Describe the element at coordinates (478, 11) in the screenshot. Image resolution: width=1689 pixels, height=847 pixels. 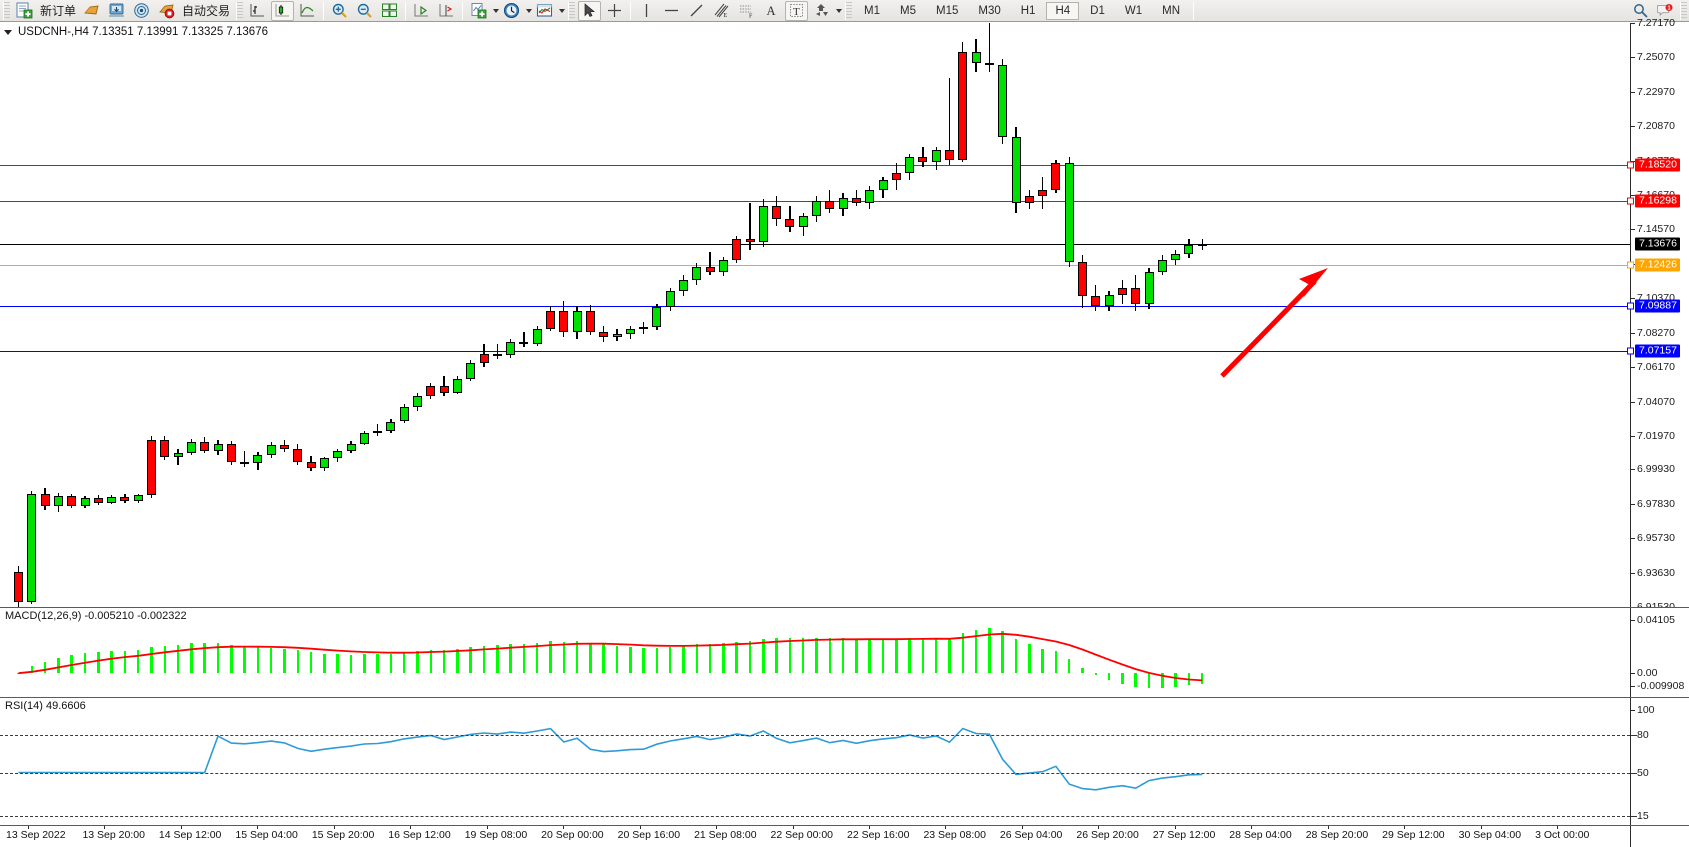
I see `add-indicator-icon` at that location.